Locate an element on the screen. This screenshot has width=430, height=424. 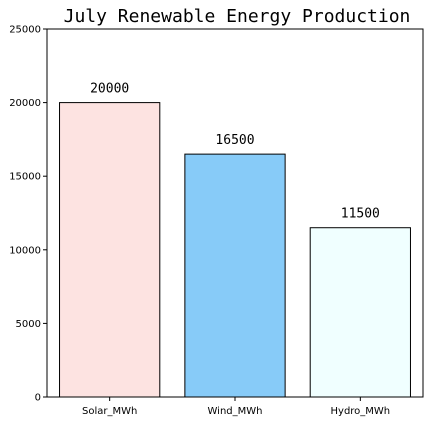
data-label: 20000 is located at coordinates (109, 89).